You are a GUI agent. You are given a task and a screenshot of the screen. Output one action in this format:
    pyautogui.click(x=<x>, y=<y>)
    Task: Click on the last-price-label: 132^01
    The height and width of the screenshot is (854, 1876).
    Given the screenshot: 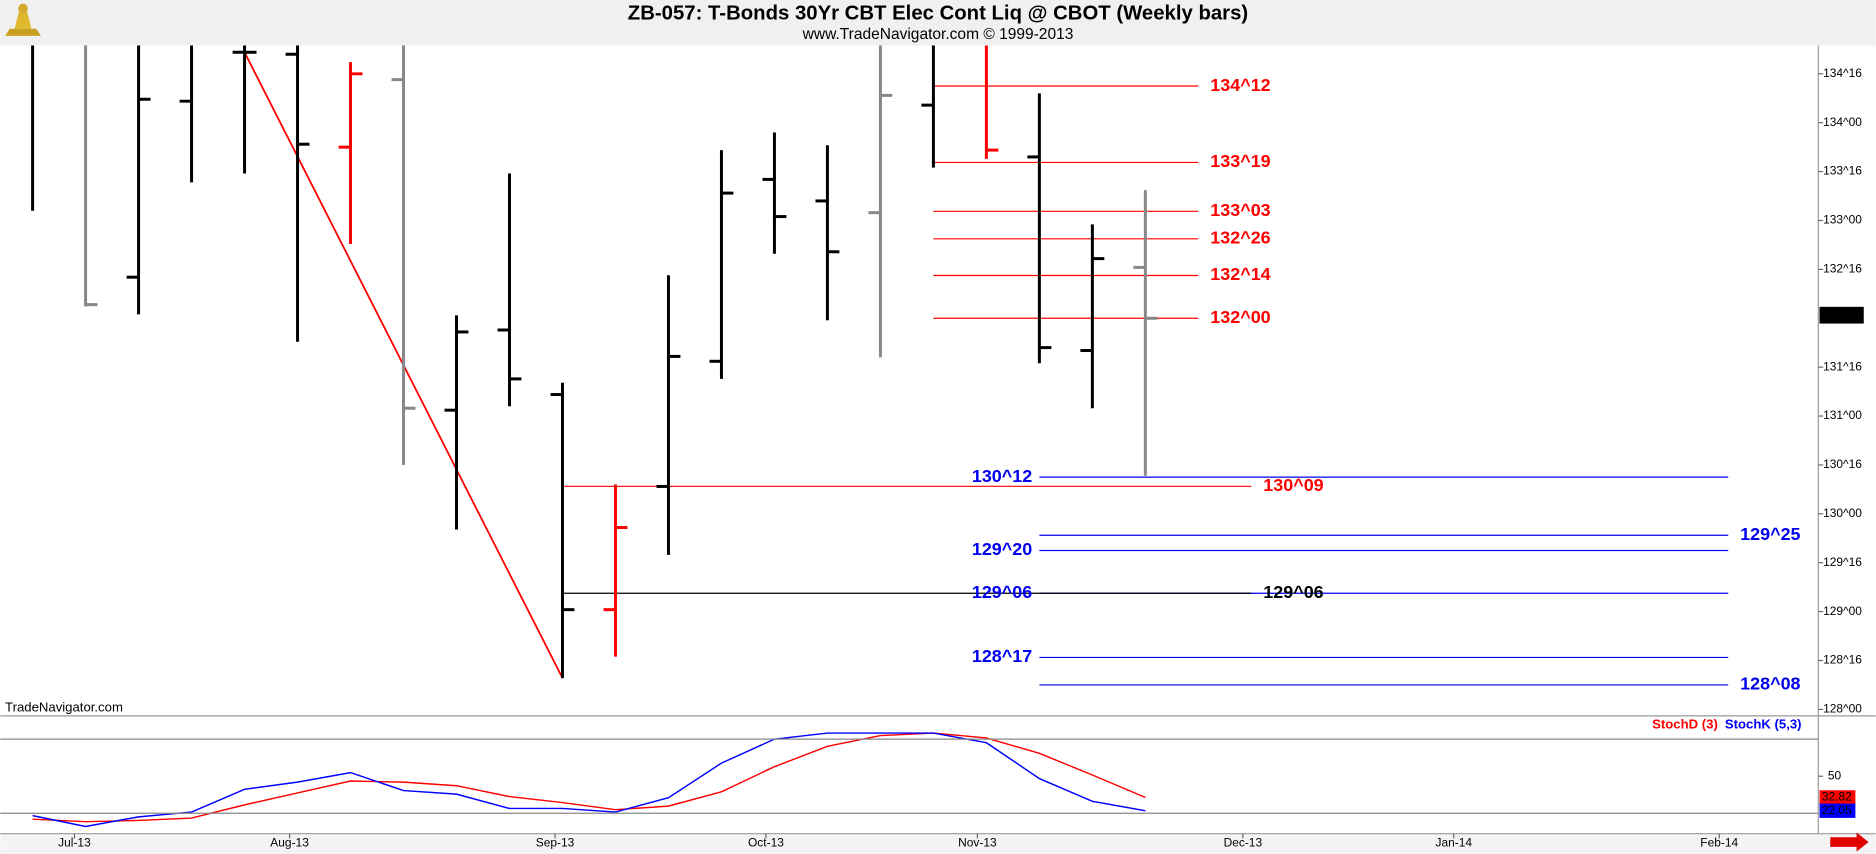 What is the action you would take?
    pyautogui.click(x=1841, y=314)
    